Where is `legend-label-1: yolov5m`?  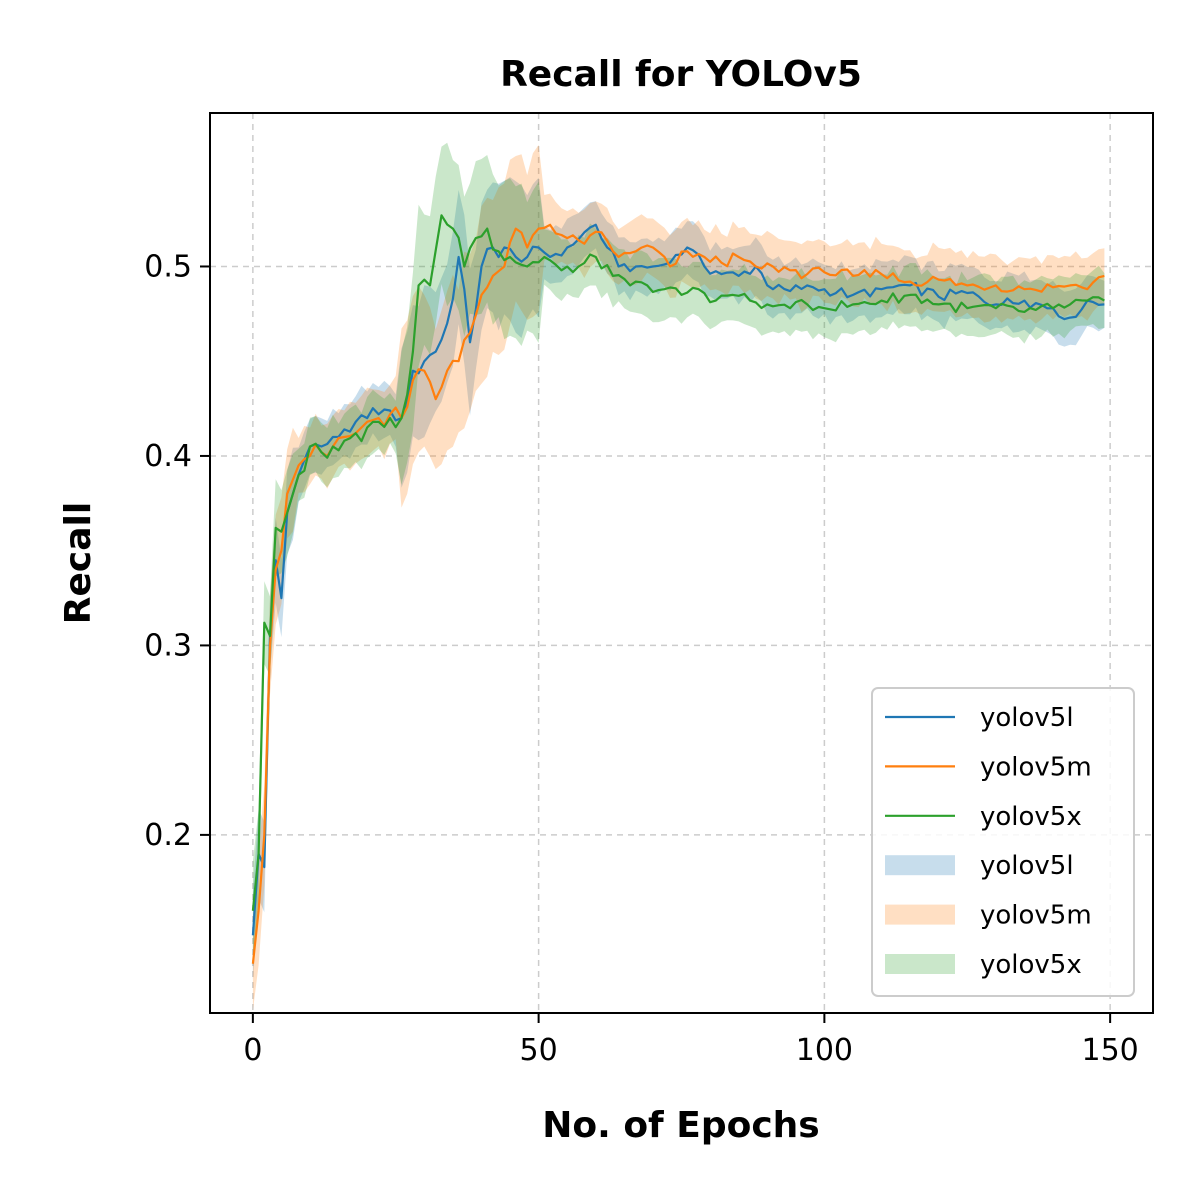 legend-label-1: yolov5m is located at coordinates (1036, 767).